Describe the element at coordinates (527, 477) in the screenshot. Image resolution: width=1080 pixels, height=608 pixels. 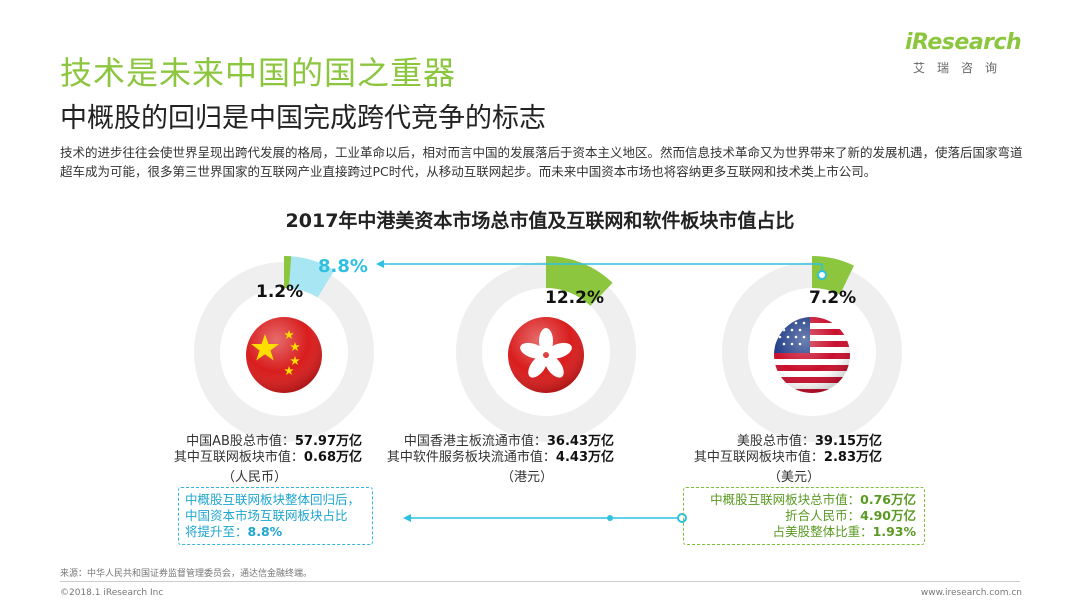
I see `currency-unit-hong-kong: （港元）` at that location.